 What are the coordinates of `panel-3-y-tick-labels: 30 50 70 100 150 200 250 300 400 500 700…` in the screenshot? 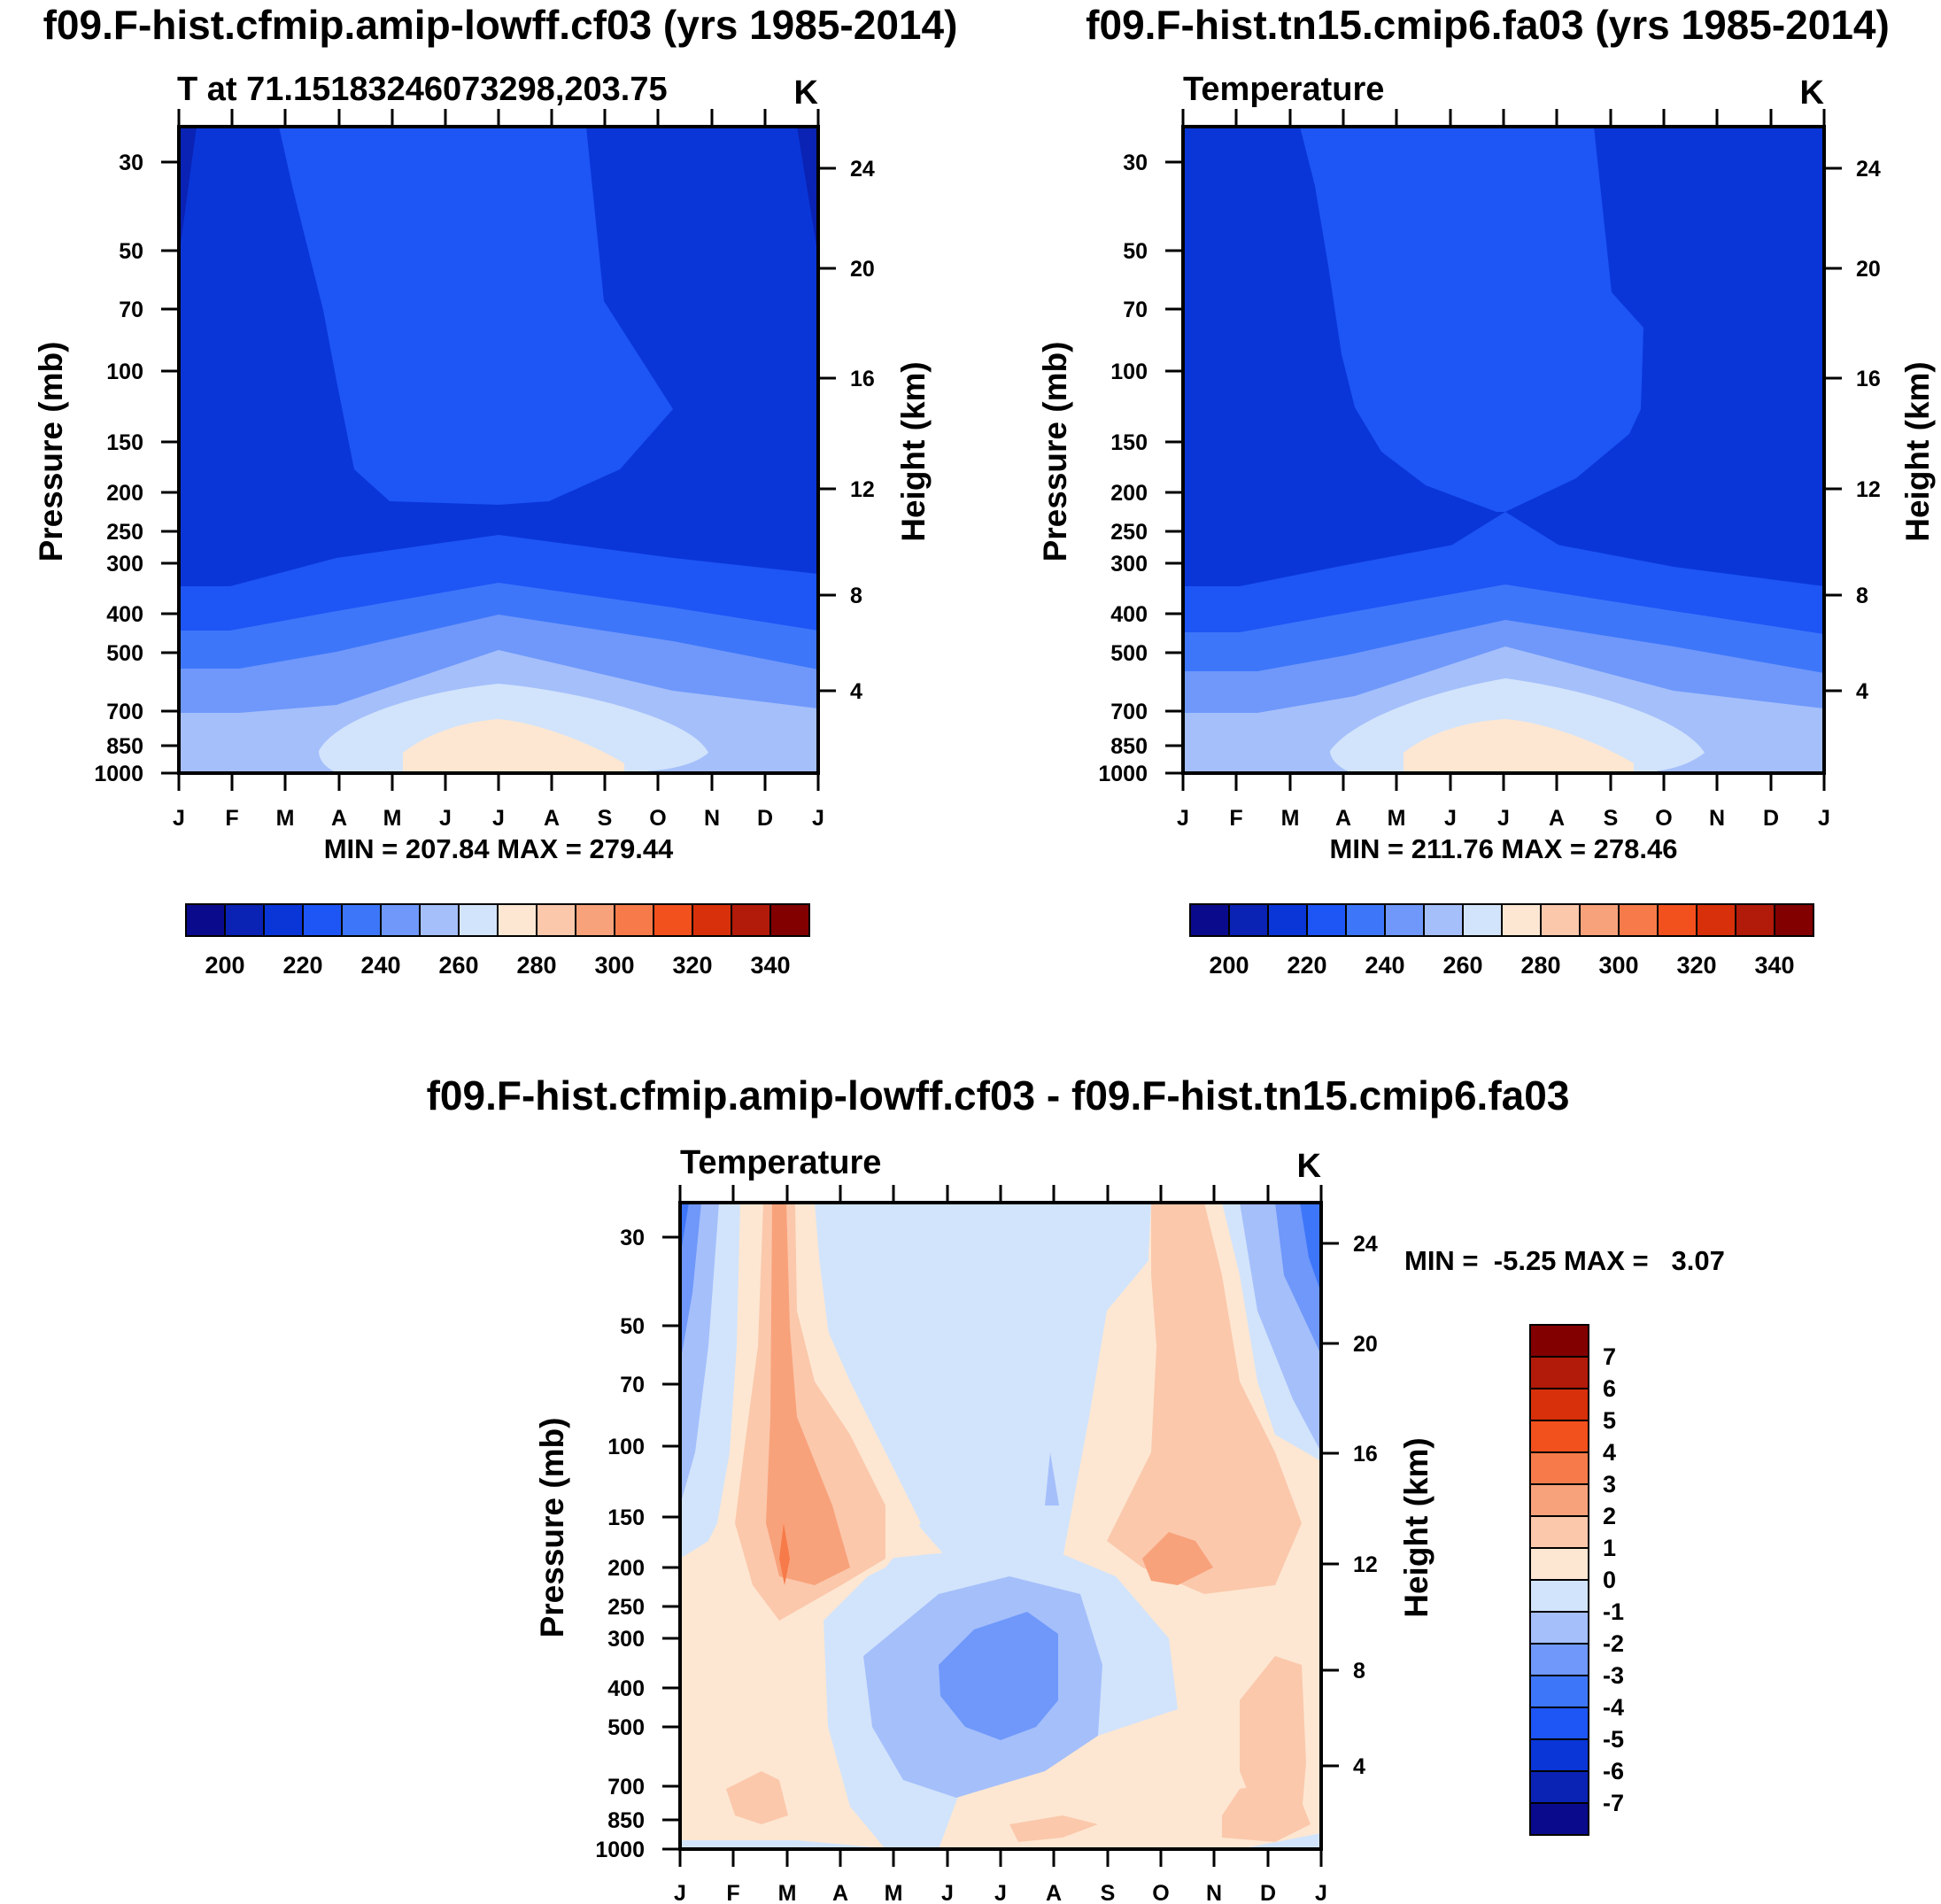 It's located at (620, 1544).